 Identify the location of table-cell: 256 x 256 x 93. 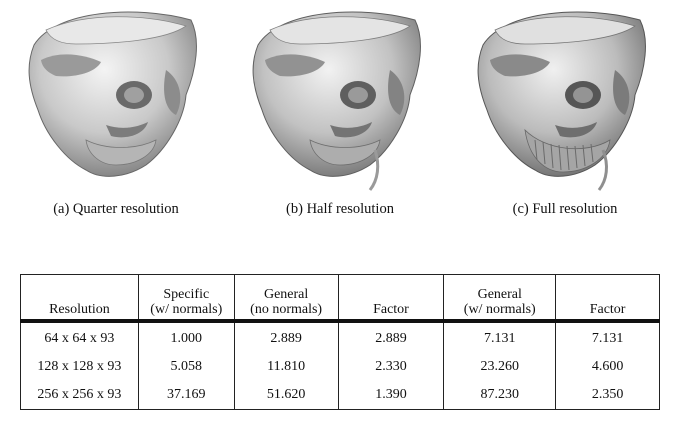
(79, 394).